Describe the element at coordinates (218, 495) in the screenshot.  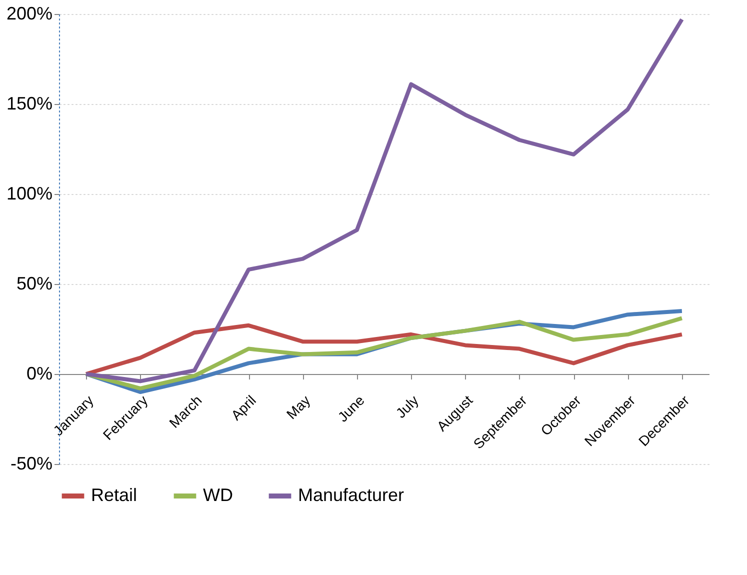
I see `legend-label: WD` at that location.